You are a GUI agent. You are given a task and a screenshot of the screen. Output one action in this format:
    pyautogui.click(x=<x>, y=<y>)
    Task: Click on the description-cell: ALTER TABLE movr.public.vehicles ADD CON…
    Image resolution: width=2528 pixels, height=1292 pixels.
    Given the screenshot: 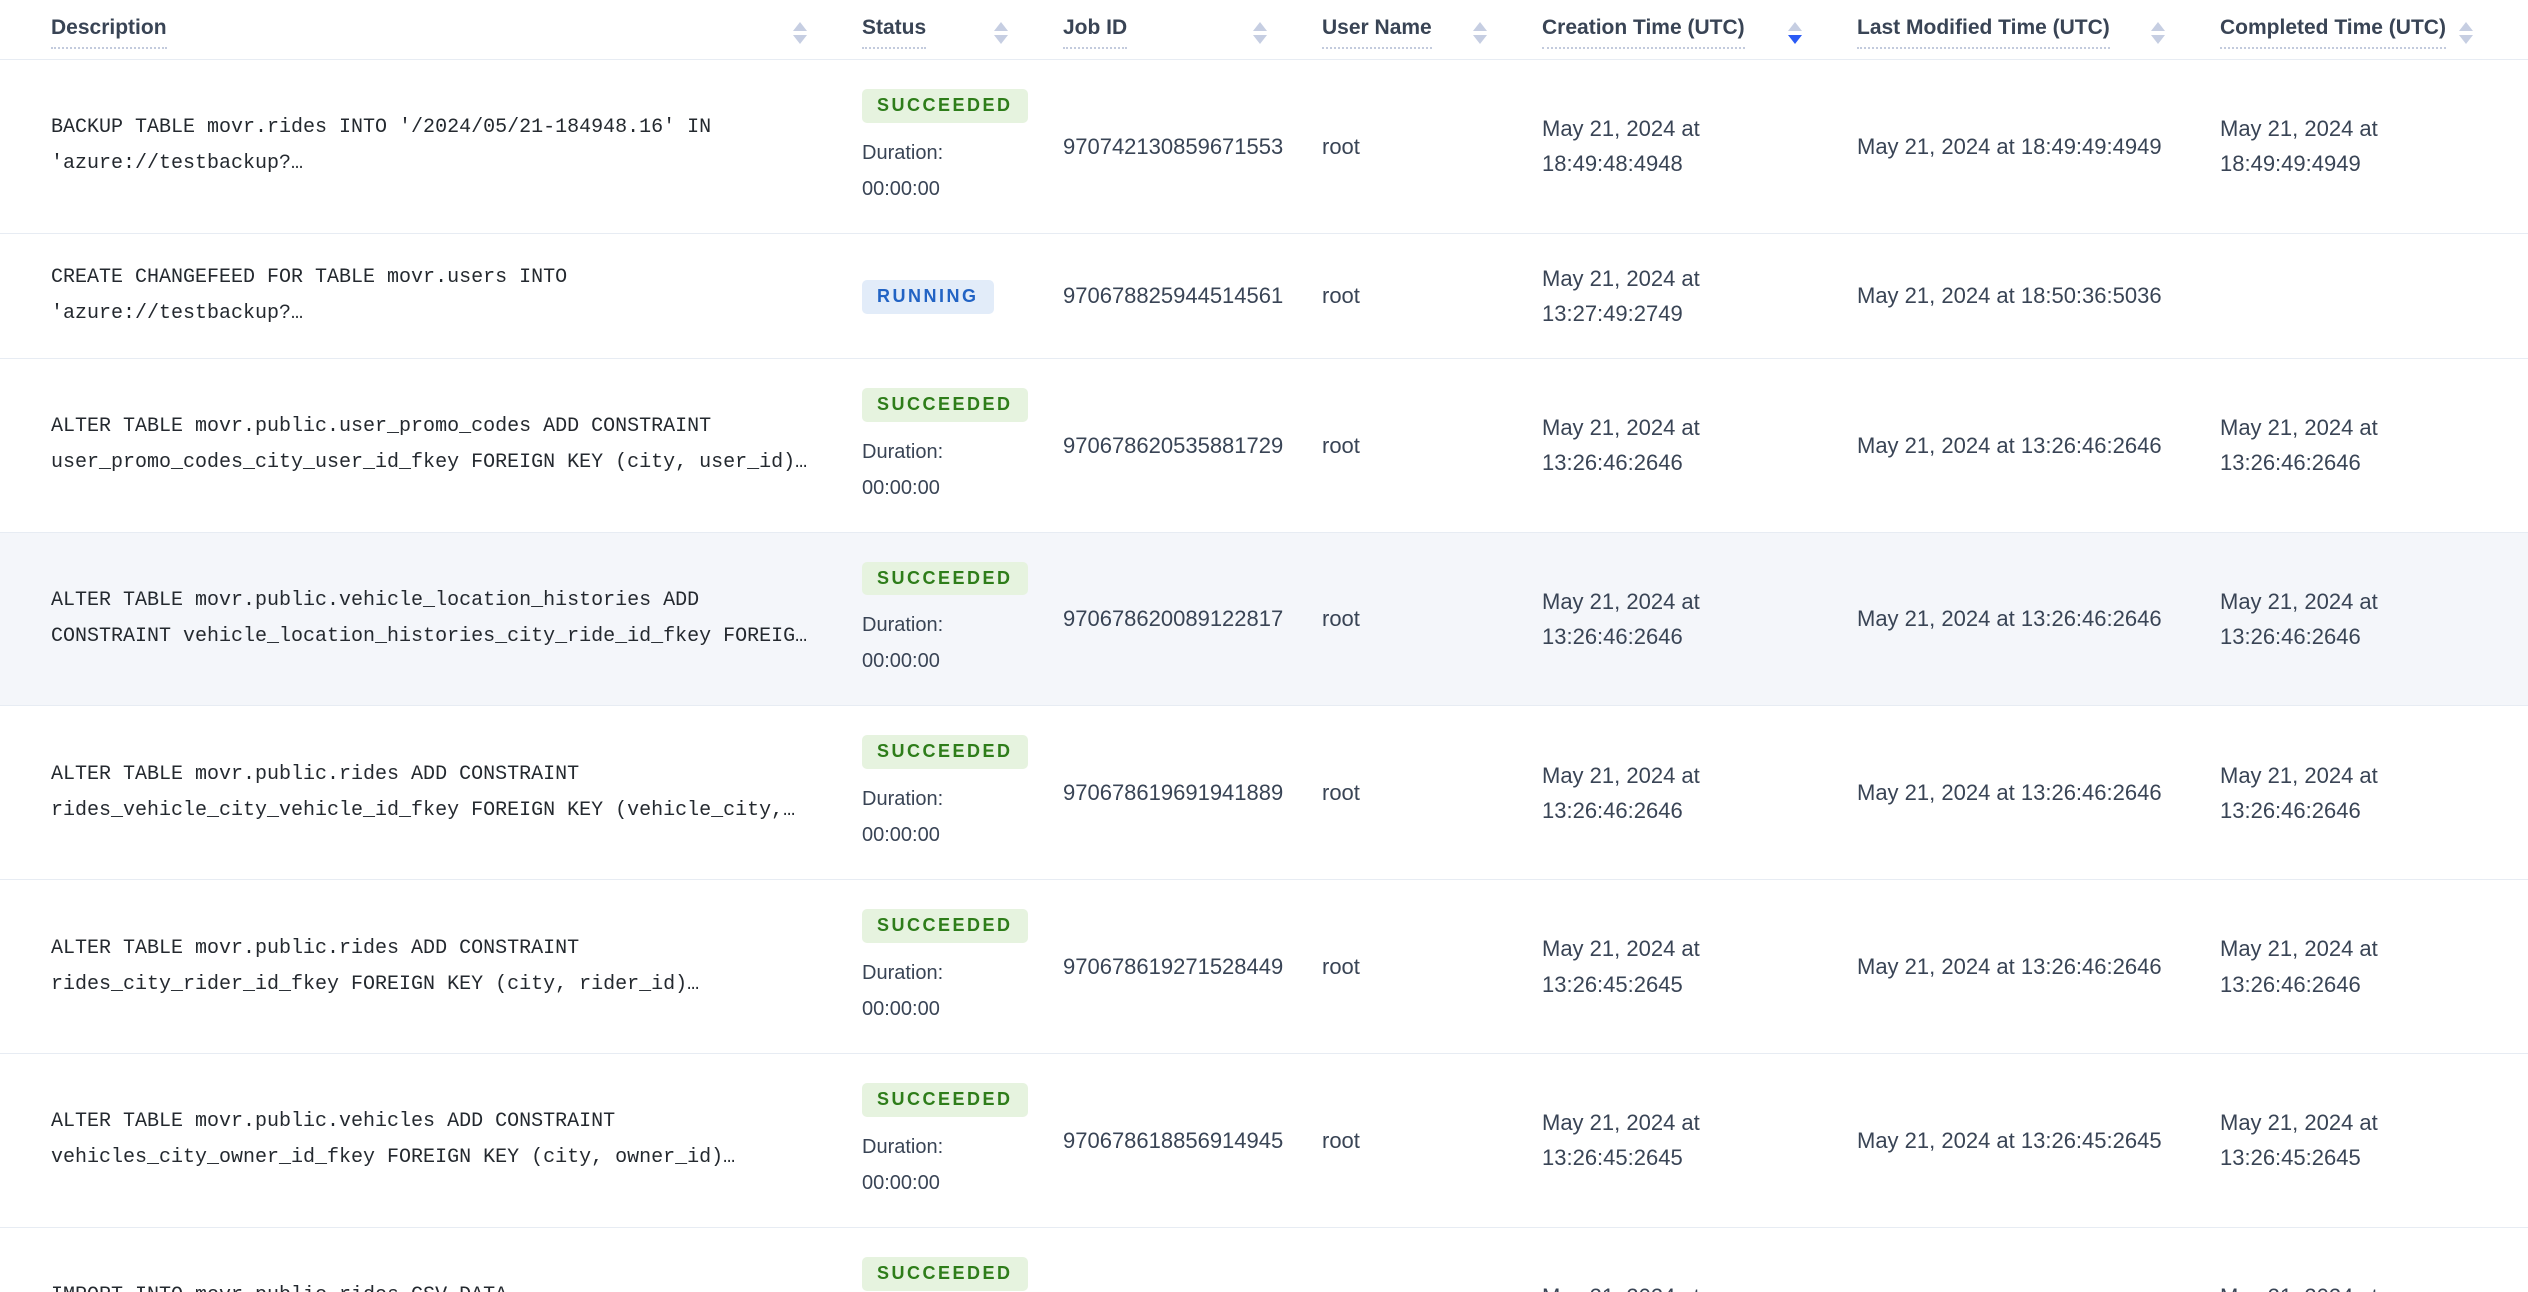 What is the action you would take?
    pyautogui.click(x=431, y=1140)
    